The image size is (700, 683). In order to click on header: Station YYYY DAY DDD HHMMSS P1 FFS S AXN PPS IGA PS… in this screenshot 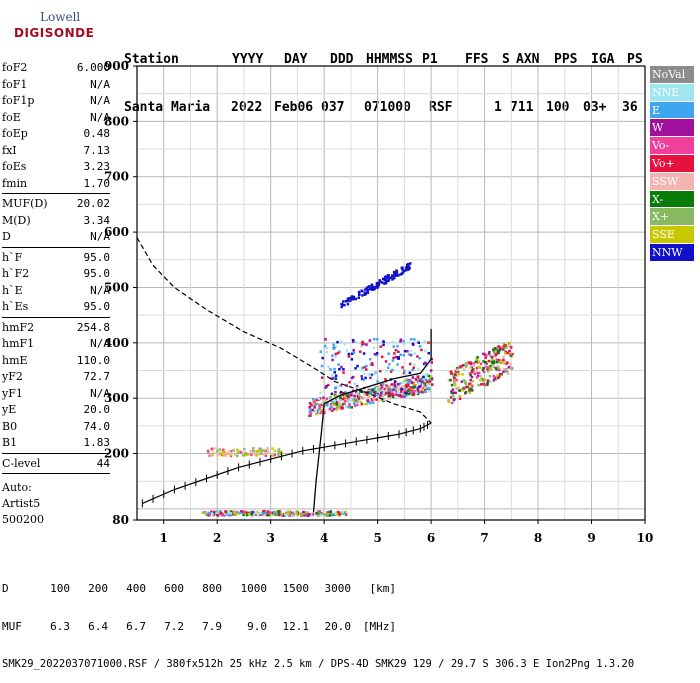, I will do `click(383, 76)`.